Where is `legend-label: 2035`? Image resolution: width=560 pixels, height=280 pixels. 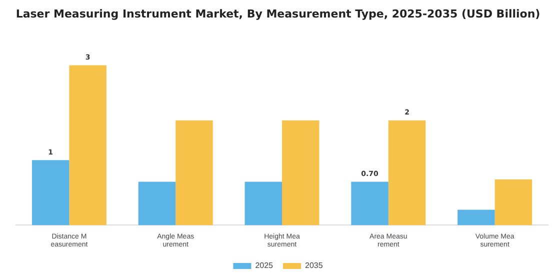
legend-label: 2035 is located at coordinates (314, 265).